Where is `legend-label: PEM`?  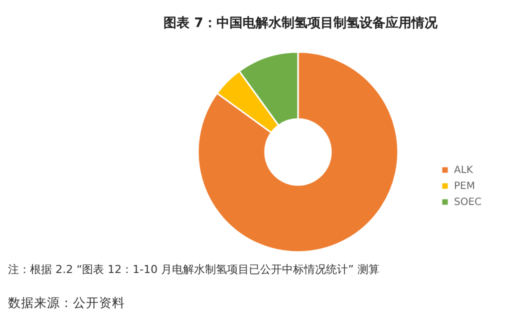
legend-label: PEM is located at coordinates (464, 186).